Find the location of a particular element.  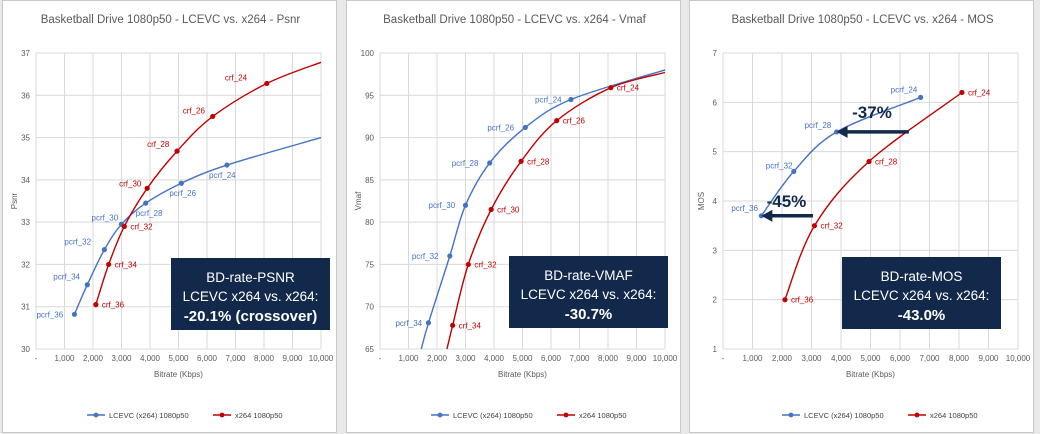

arrow-head-icon is located at coordinates (842, 131).